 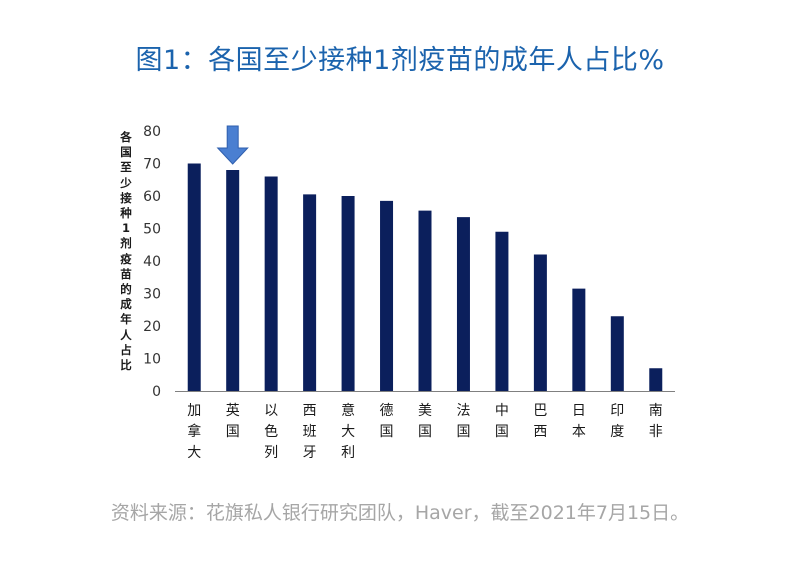 I want to click on y-tick-label: 30, so click(x=152, y=295).